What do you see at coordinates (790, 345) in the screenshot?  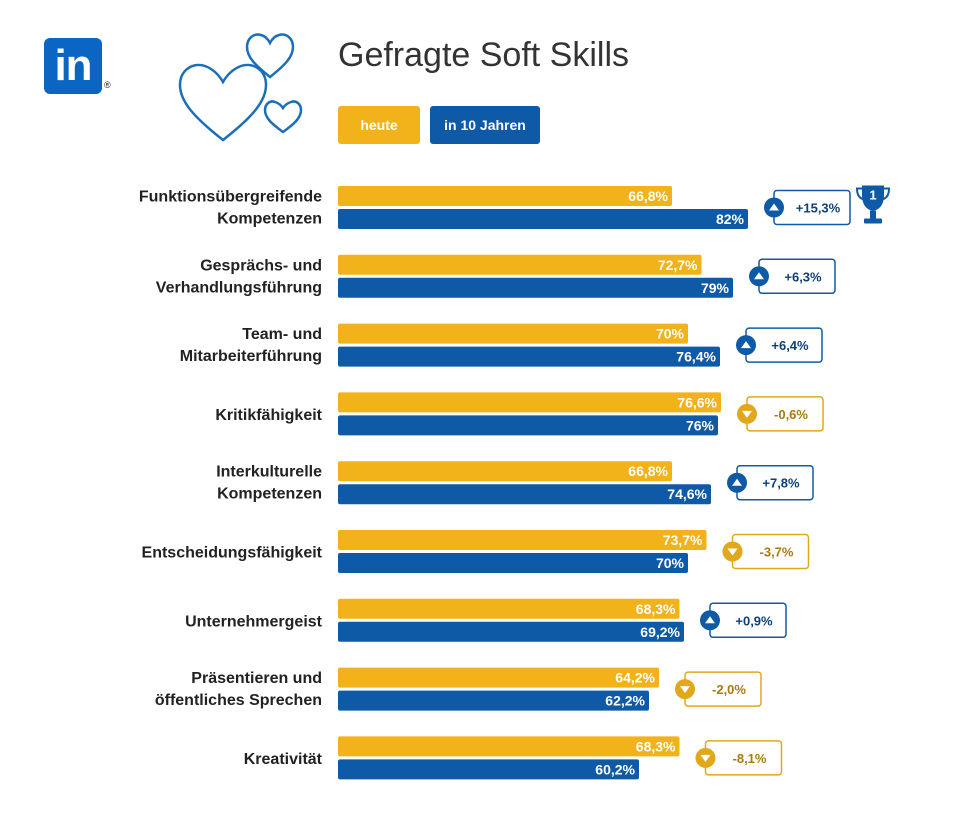 I see `change-value: +6,4%` at bounding box center [790, 345].